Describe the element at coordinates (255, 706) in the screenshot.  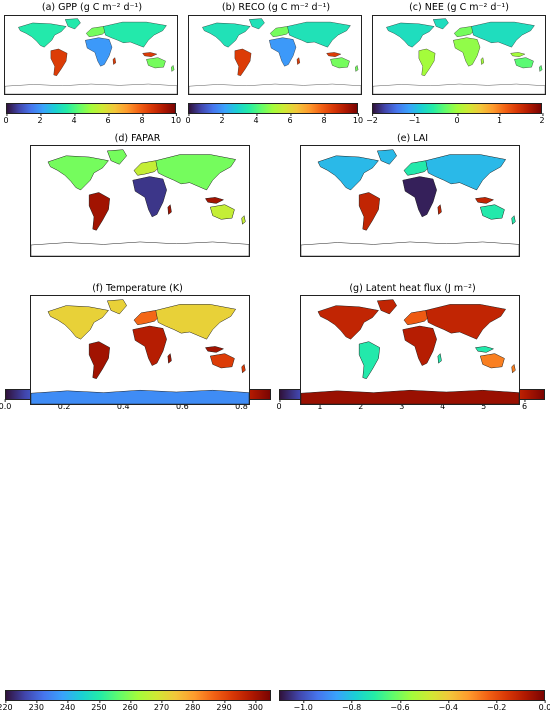
I see `colorbar-tick-label: 300` at that location.